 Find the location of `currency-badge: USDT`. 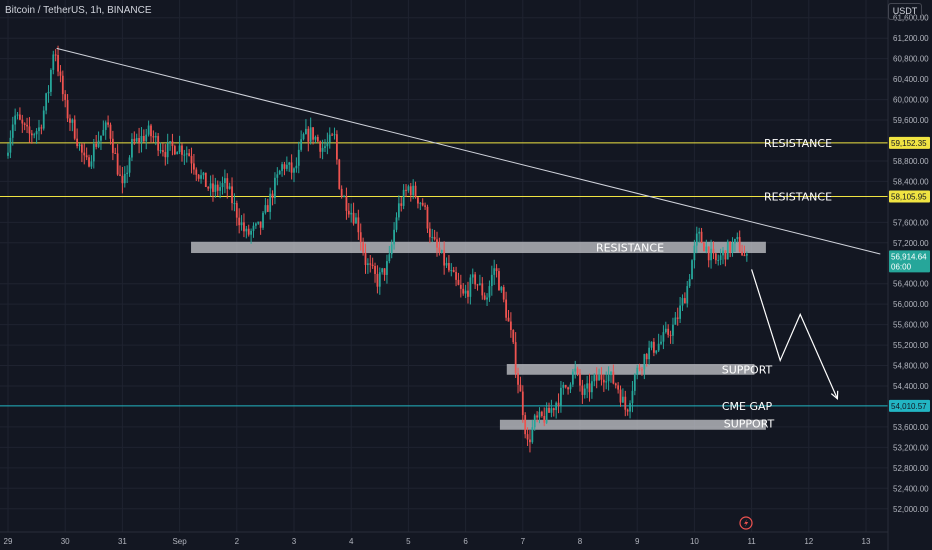

currency-badge: USDT is located at coordinates (905, 11).